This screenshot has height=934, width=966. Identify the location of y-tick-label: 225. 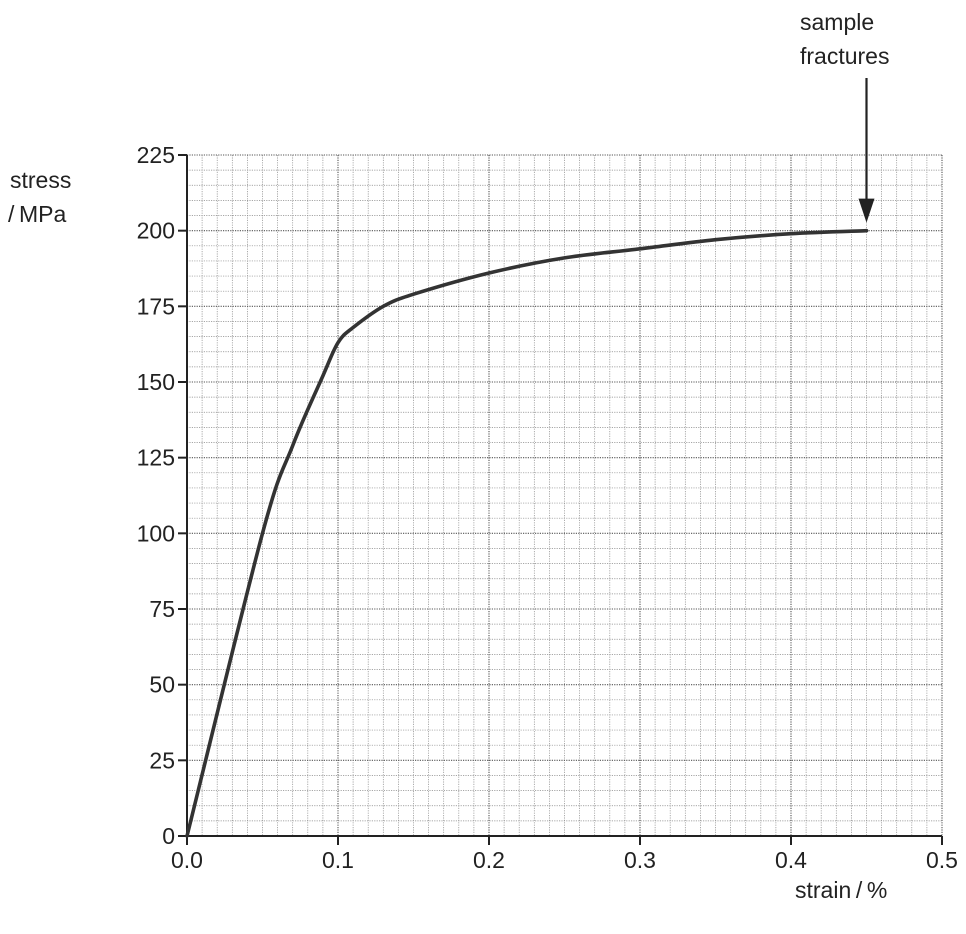
(156, 155).